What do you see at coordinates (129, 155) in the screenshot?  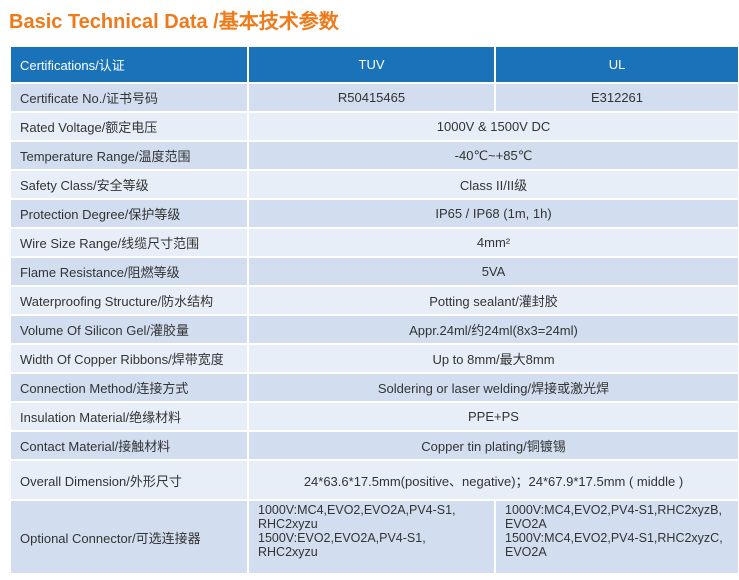 I see `spec-label: Temperature Range/温度范围` at bounding box center [129, 155].